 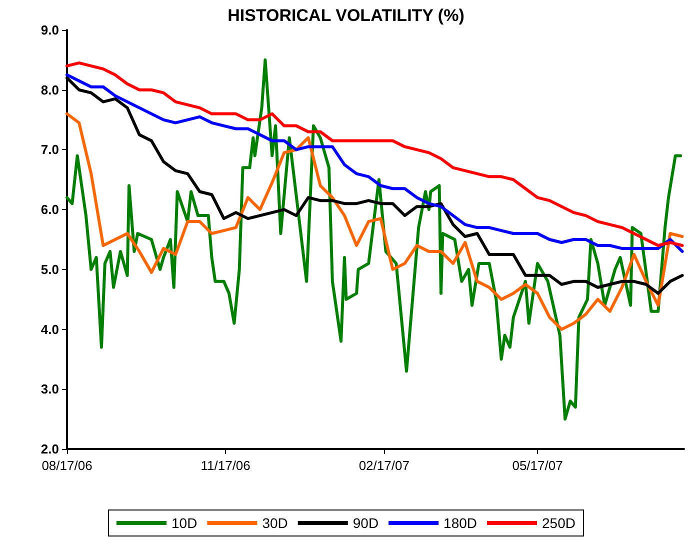 What do you see at coordinates (346, 15) in the screenshot?
I see `chart-title: HISTORICAL VOLATILITY (%)` at bounding box center [346, 15].